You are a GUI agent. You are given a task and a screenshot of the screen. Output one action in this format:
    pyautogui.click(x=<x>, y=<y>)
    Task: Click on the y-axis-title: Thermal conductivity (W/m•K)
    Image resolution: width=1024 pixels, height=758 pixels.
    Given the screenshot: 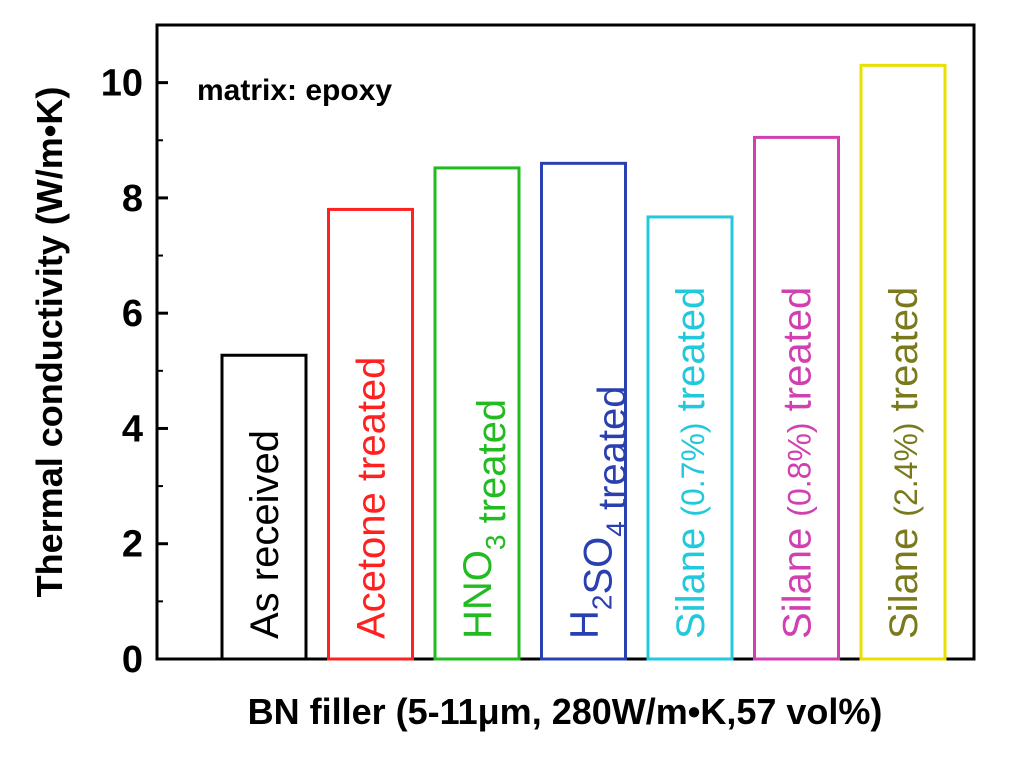 What is the action you would take?
    pyautogui.click(x=49, y=342)
    